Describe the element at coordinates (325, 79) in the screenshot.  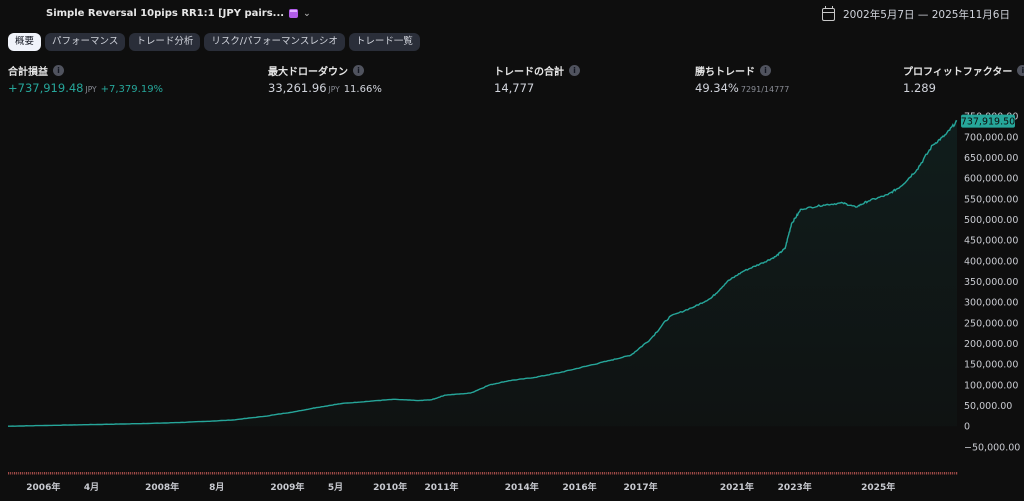
I see `metric-max-drawdown: 最大ドローダウン i 33,261.96 JPY 11.66%` at that location.